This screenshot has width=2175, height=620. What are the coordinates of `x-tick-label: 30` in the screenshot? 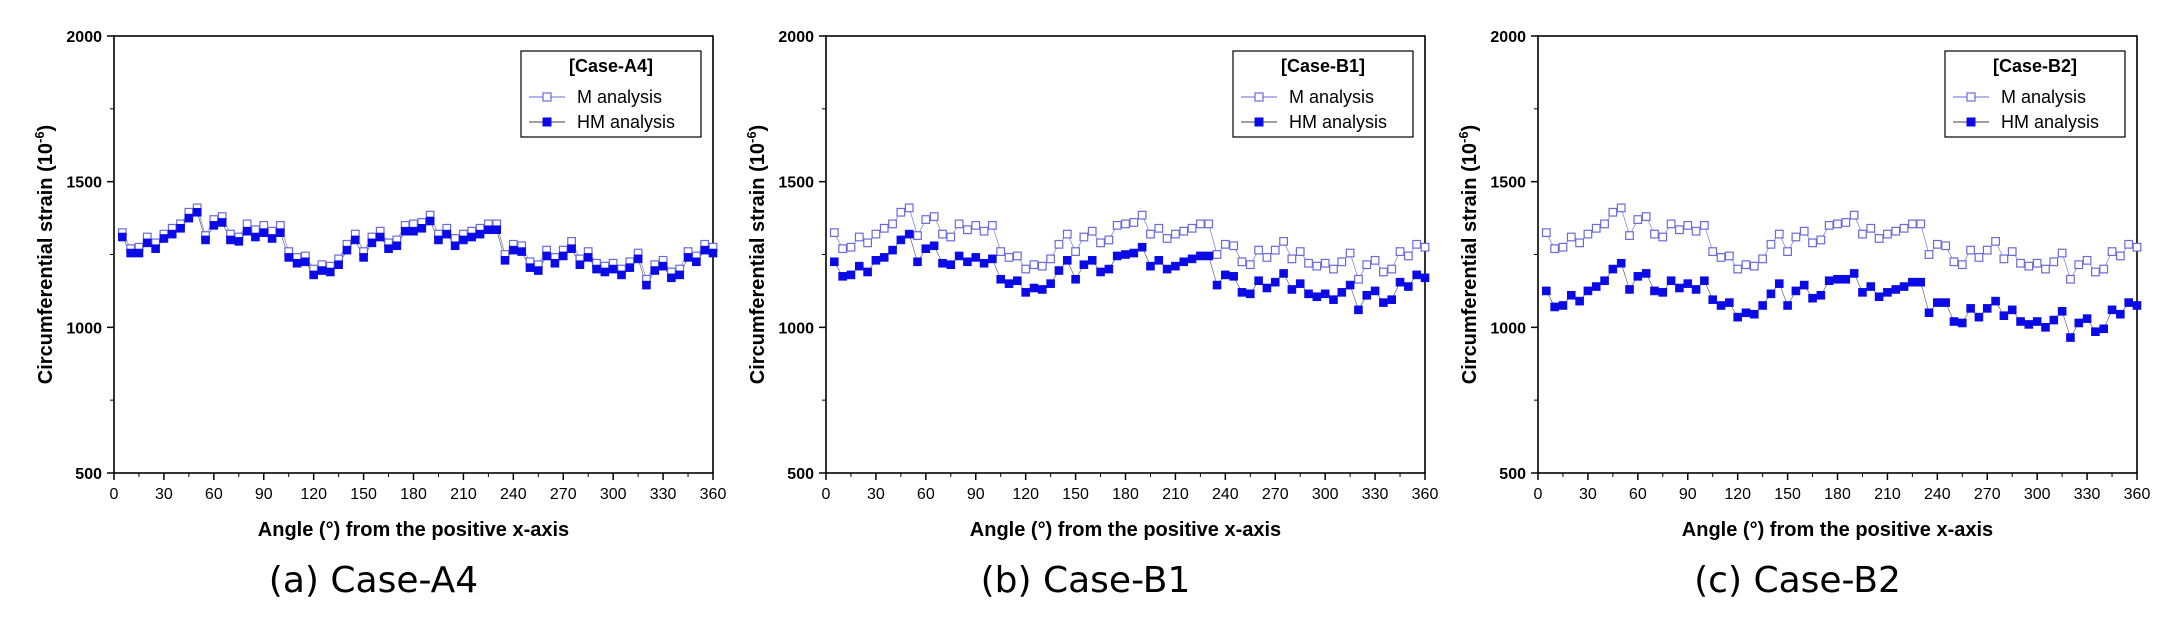 It's located at (876, 494).